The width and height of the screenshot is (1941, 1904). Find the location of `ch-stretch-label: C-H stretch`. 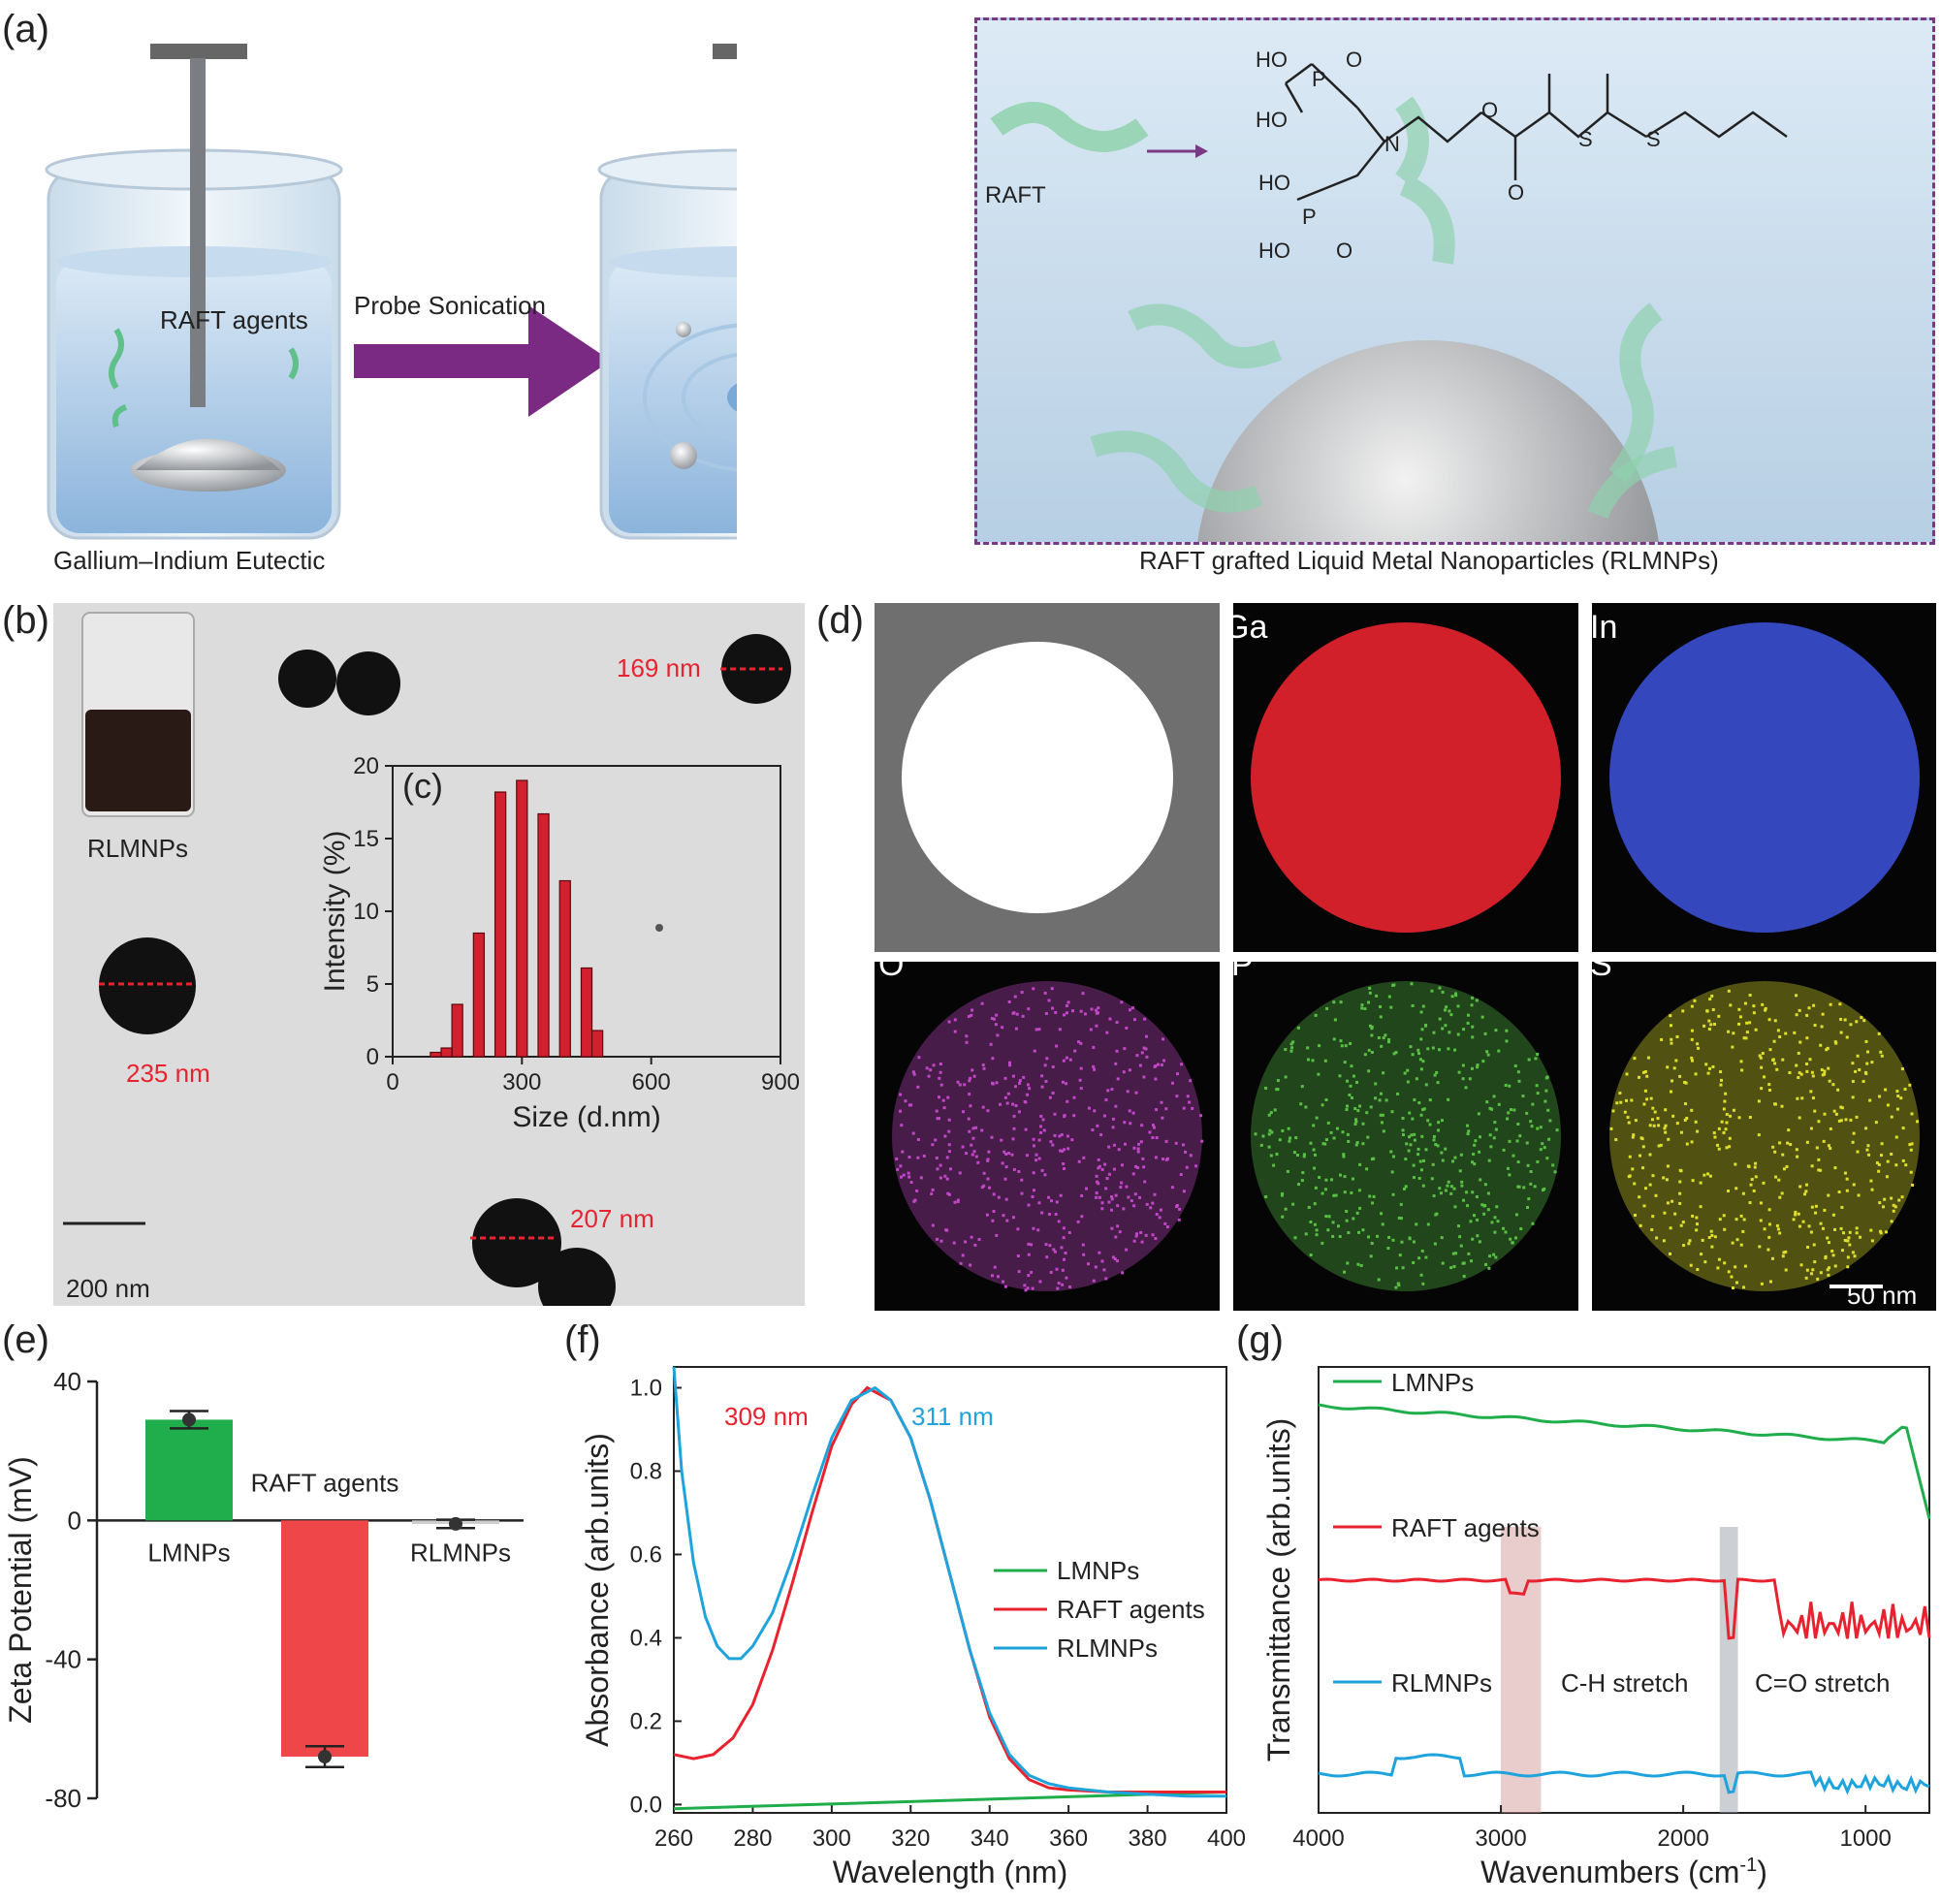

ch-stretch-label: C-H stretch is located at coordinates (1625, 1683).